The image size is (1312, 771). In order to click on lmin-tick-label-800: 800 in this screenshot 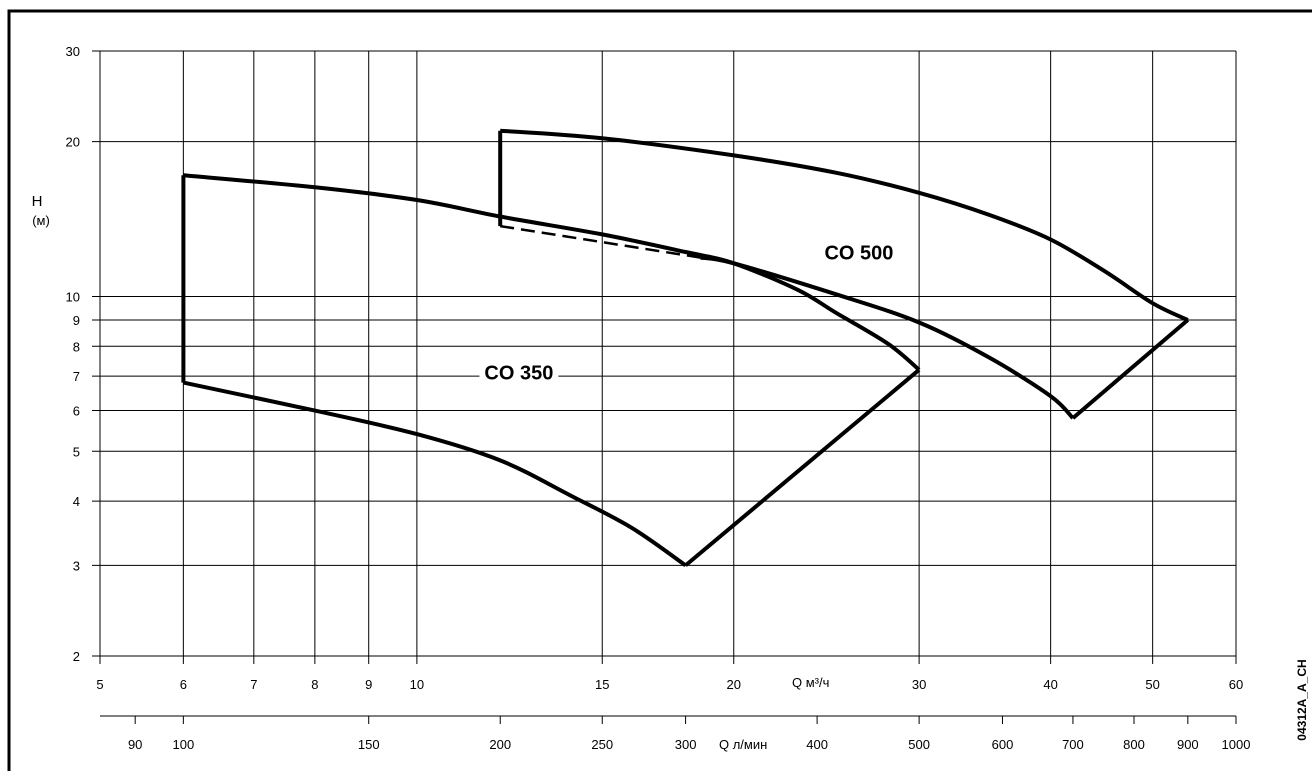, I will do `click(1134, 744)`.